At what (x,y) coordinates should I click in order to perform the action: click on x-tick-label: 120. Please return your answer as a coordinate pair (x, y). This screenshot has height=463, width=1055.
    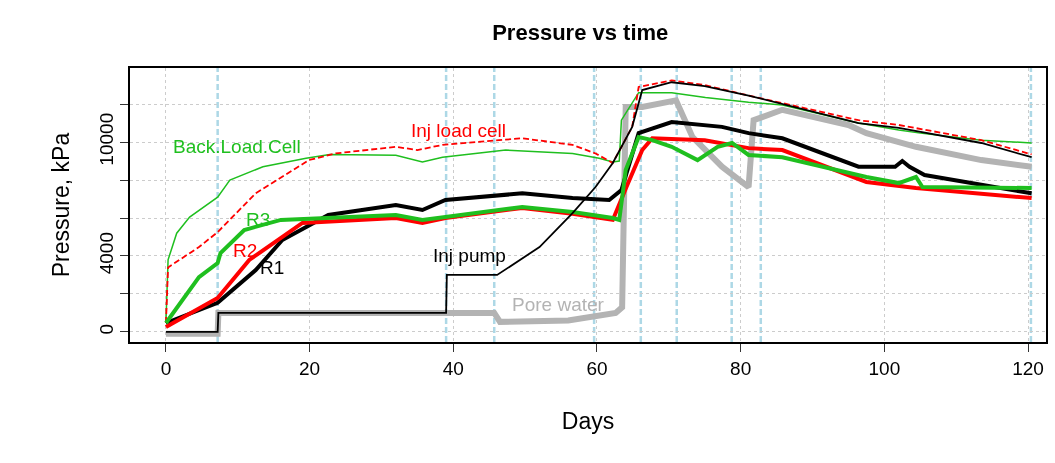
    Looking at the image, I should click on (1028, 368).